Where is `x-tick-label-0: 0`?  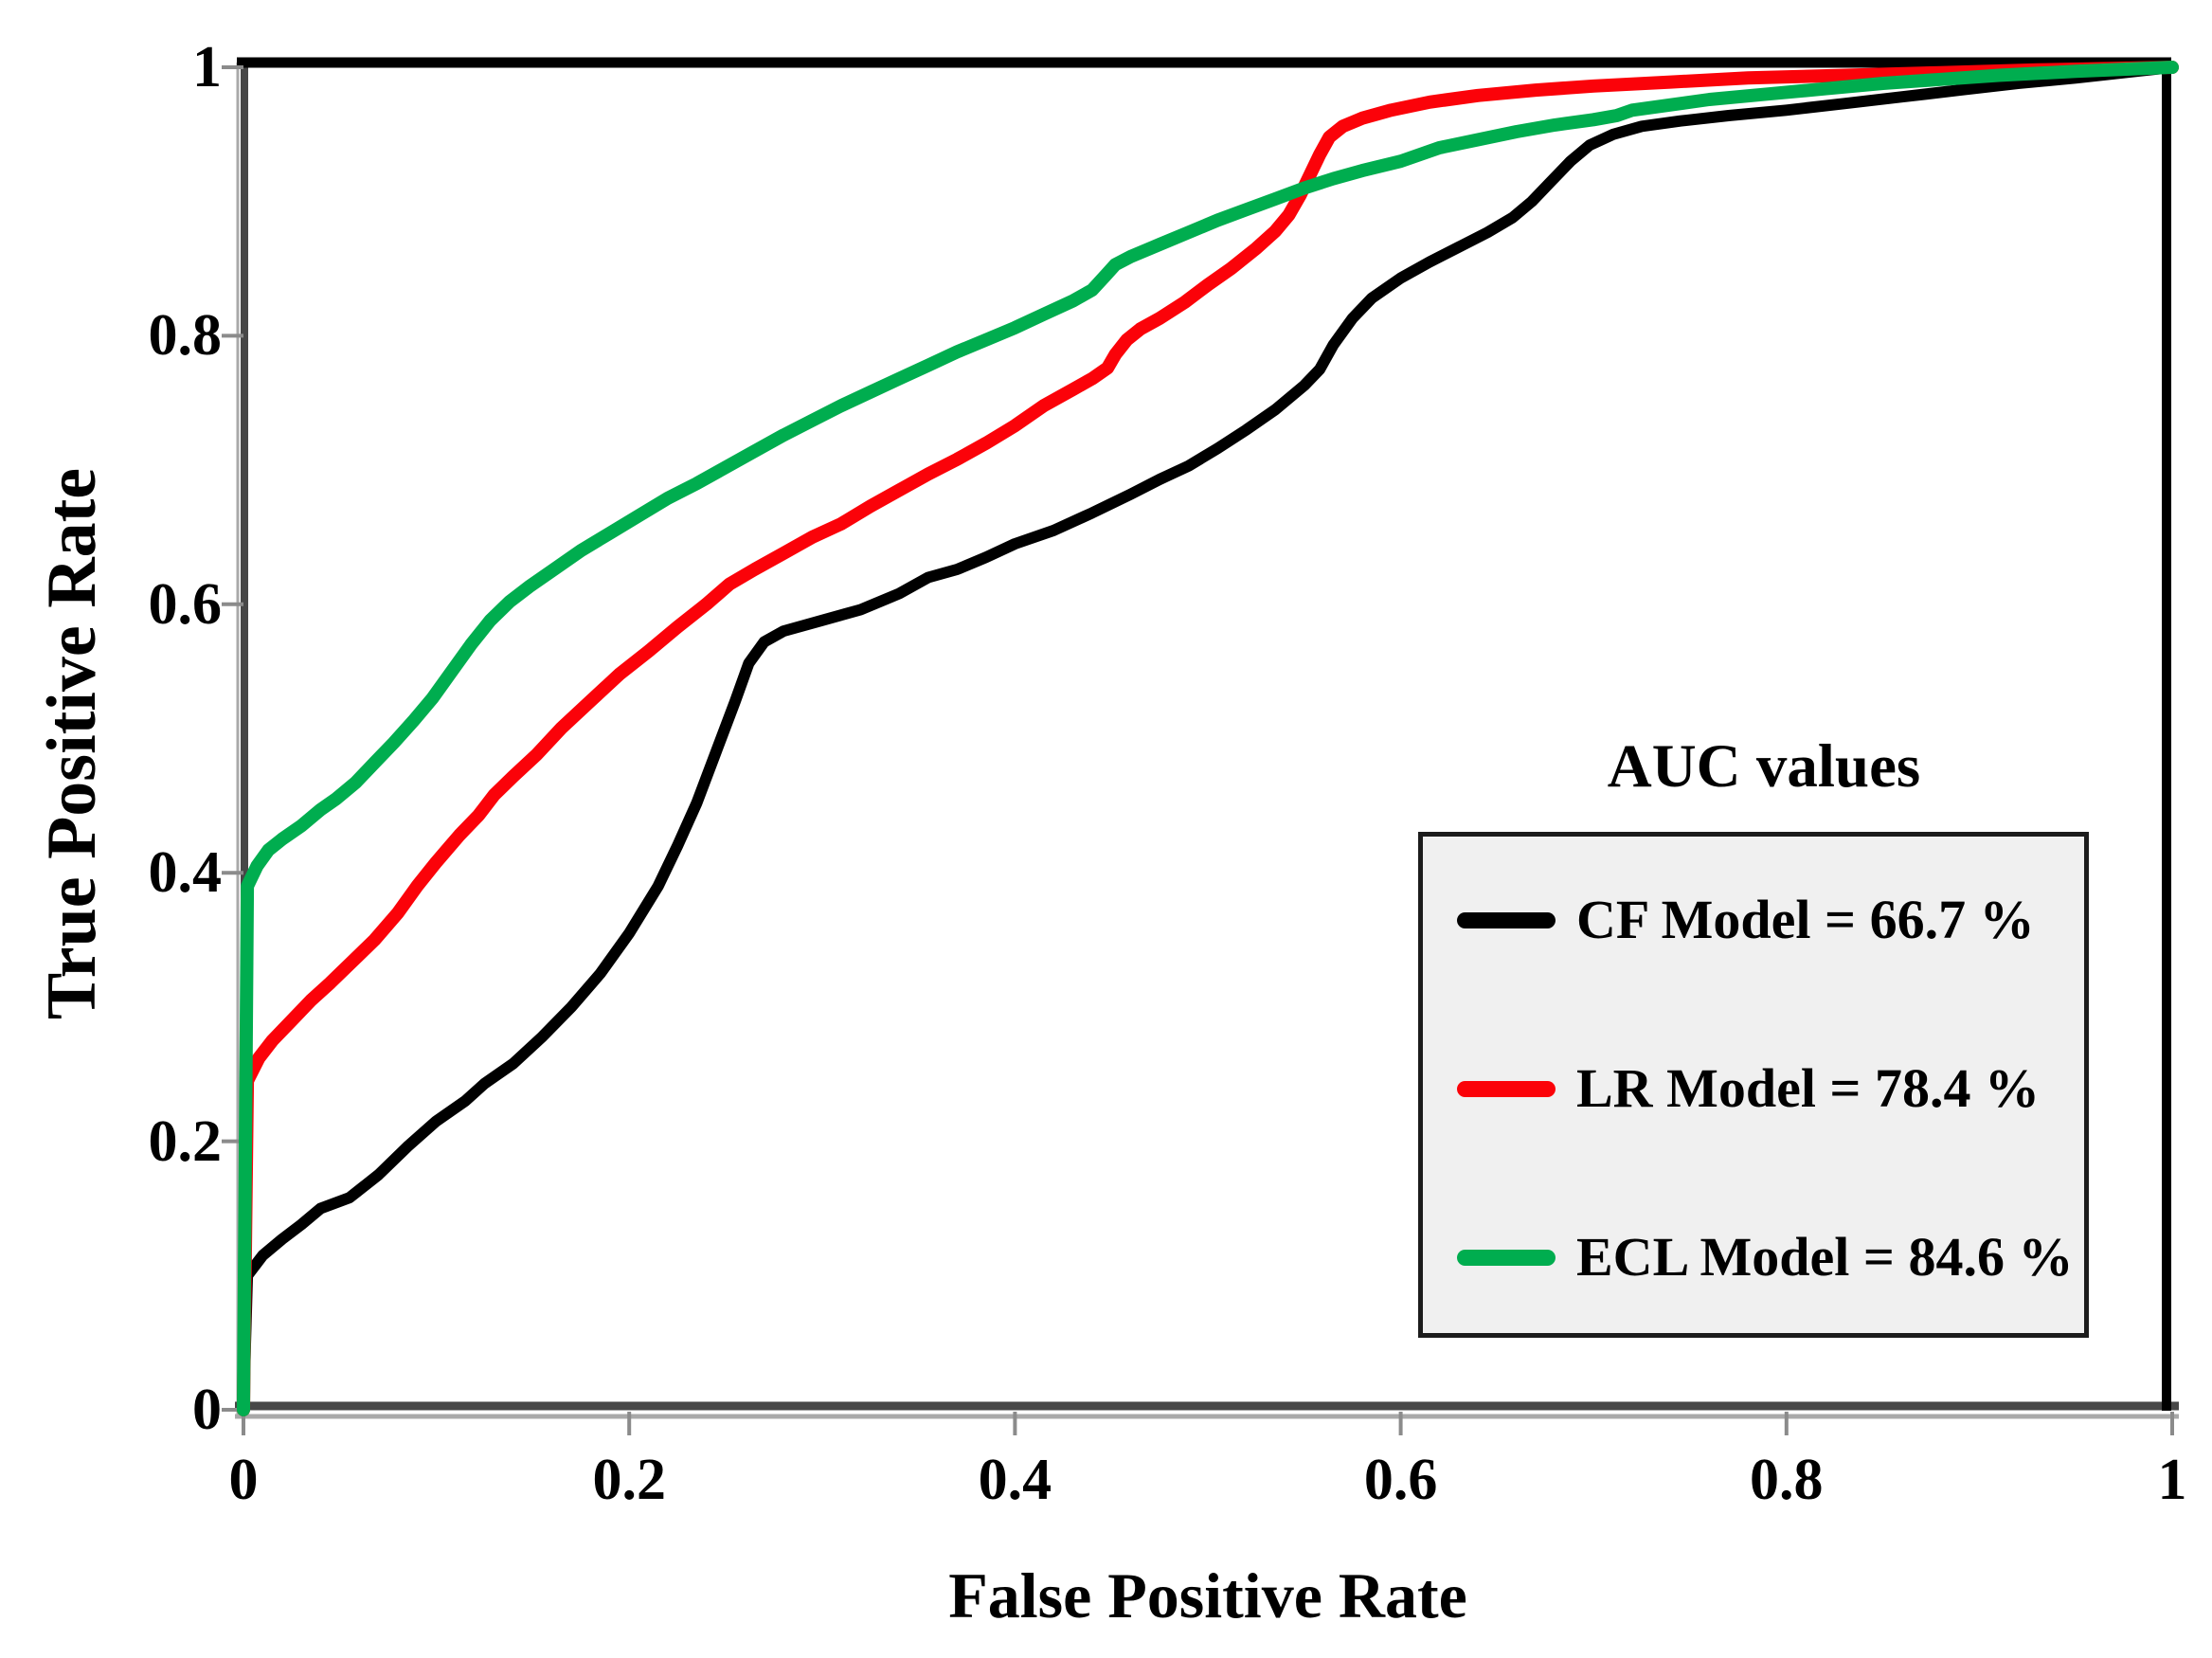
x-tick-label-0: 0 is located at coordinates (244, 1480).